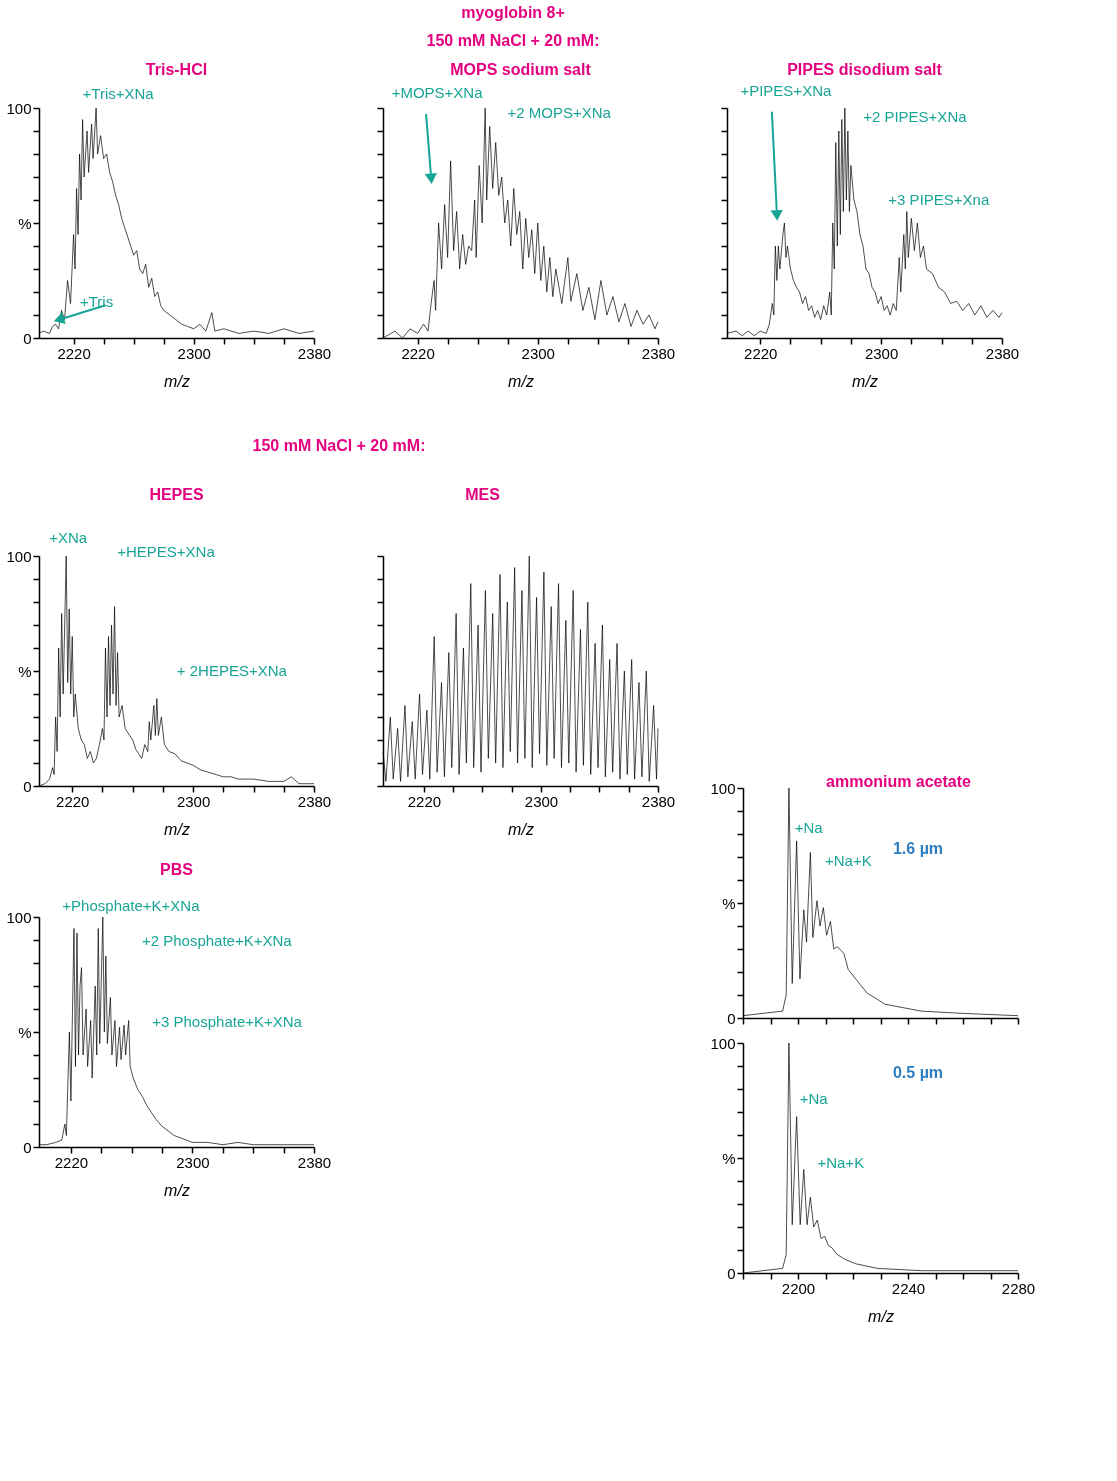 Image resolution: width=1117 pixels, height=1481 pixels. Describe the element at coordinates (217, 940) in the screenshot. I see `annotation: +2 Phosphate+K+XNa` at that location.